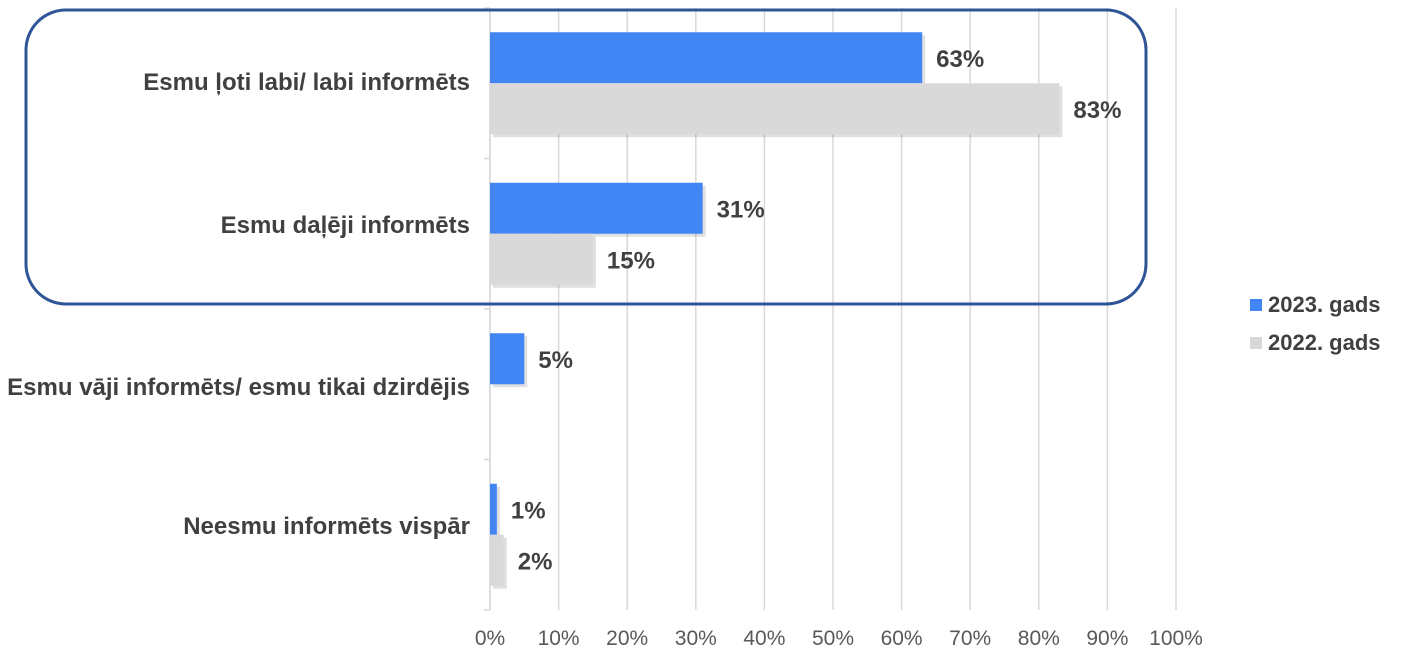 This screenshot has height=652, width=1414. I want to click on x-tick-label: 100%, so click(1176, 638).